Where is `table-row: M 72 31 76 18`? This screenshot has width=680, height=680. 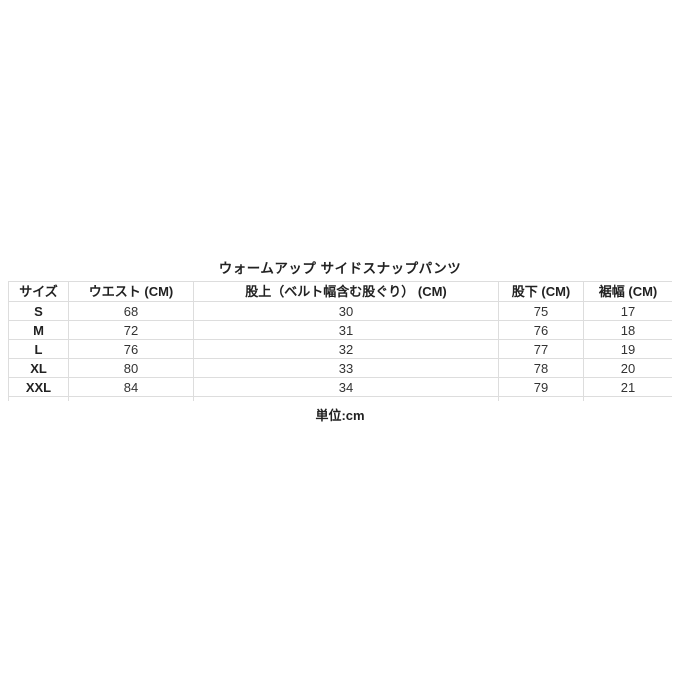
table-row: M 72 31 76 18 is located at coordinates (340, 330).